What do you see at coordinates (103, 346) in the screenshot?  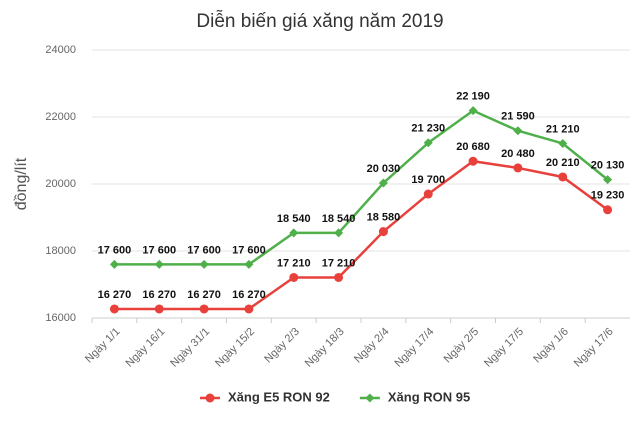 I see `x-tick-label: Ngày 1/1` at bounding box center [103, 346].